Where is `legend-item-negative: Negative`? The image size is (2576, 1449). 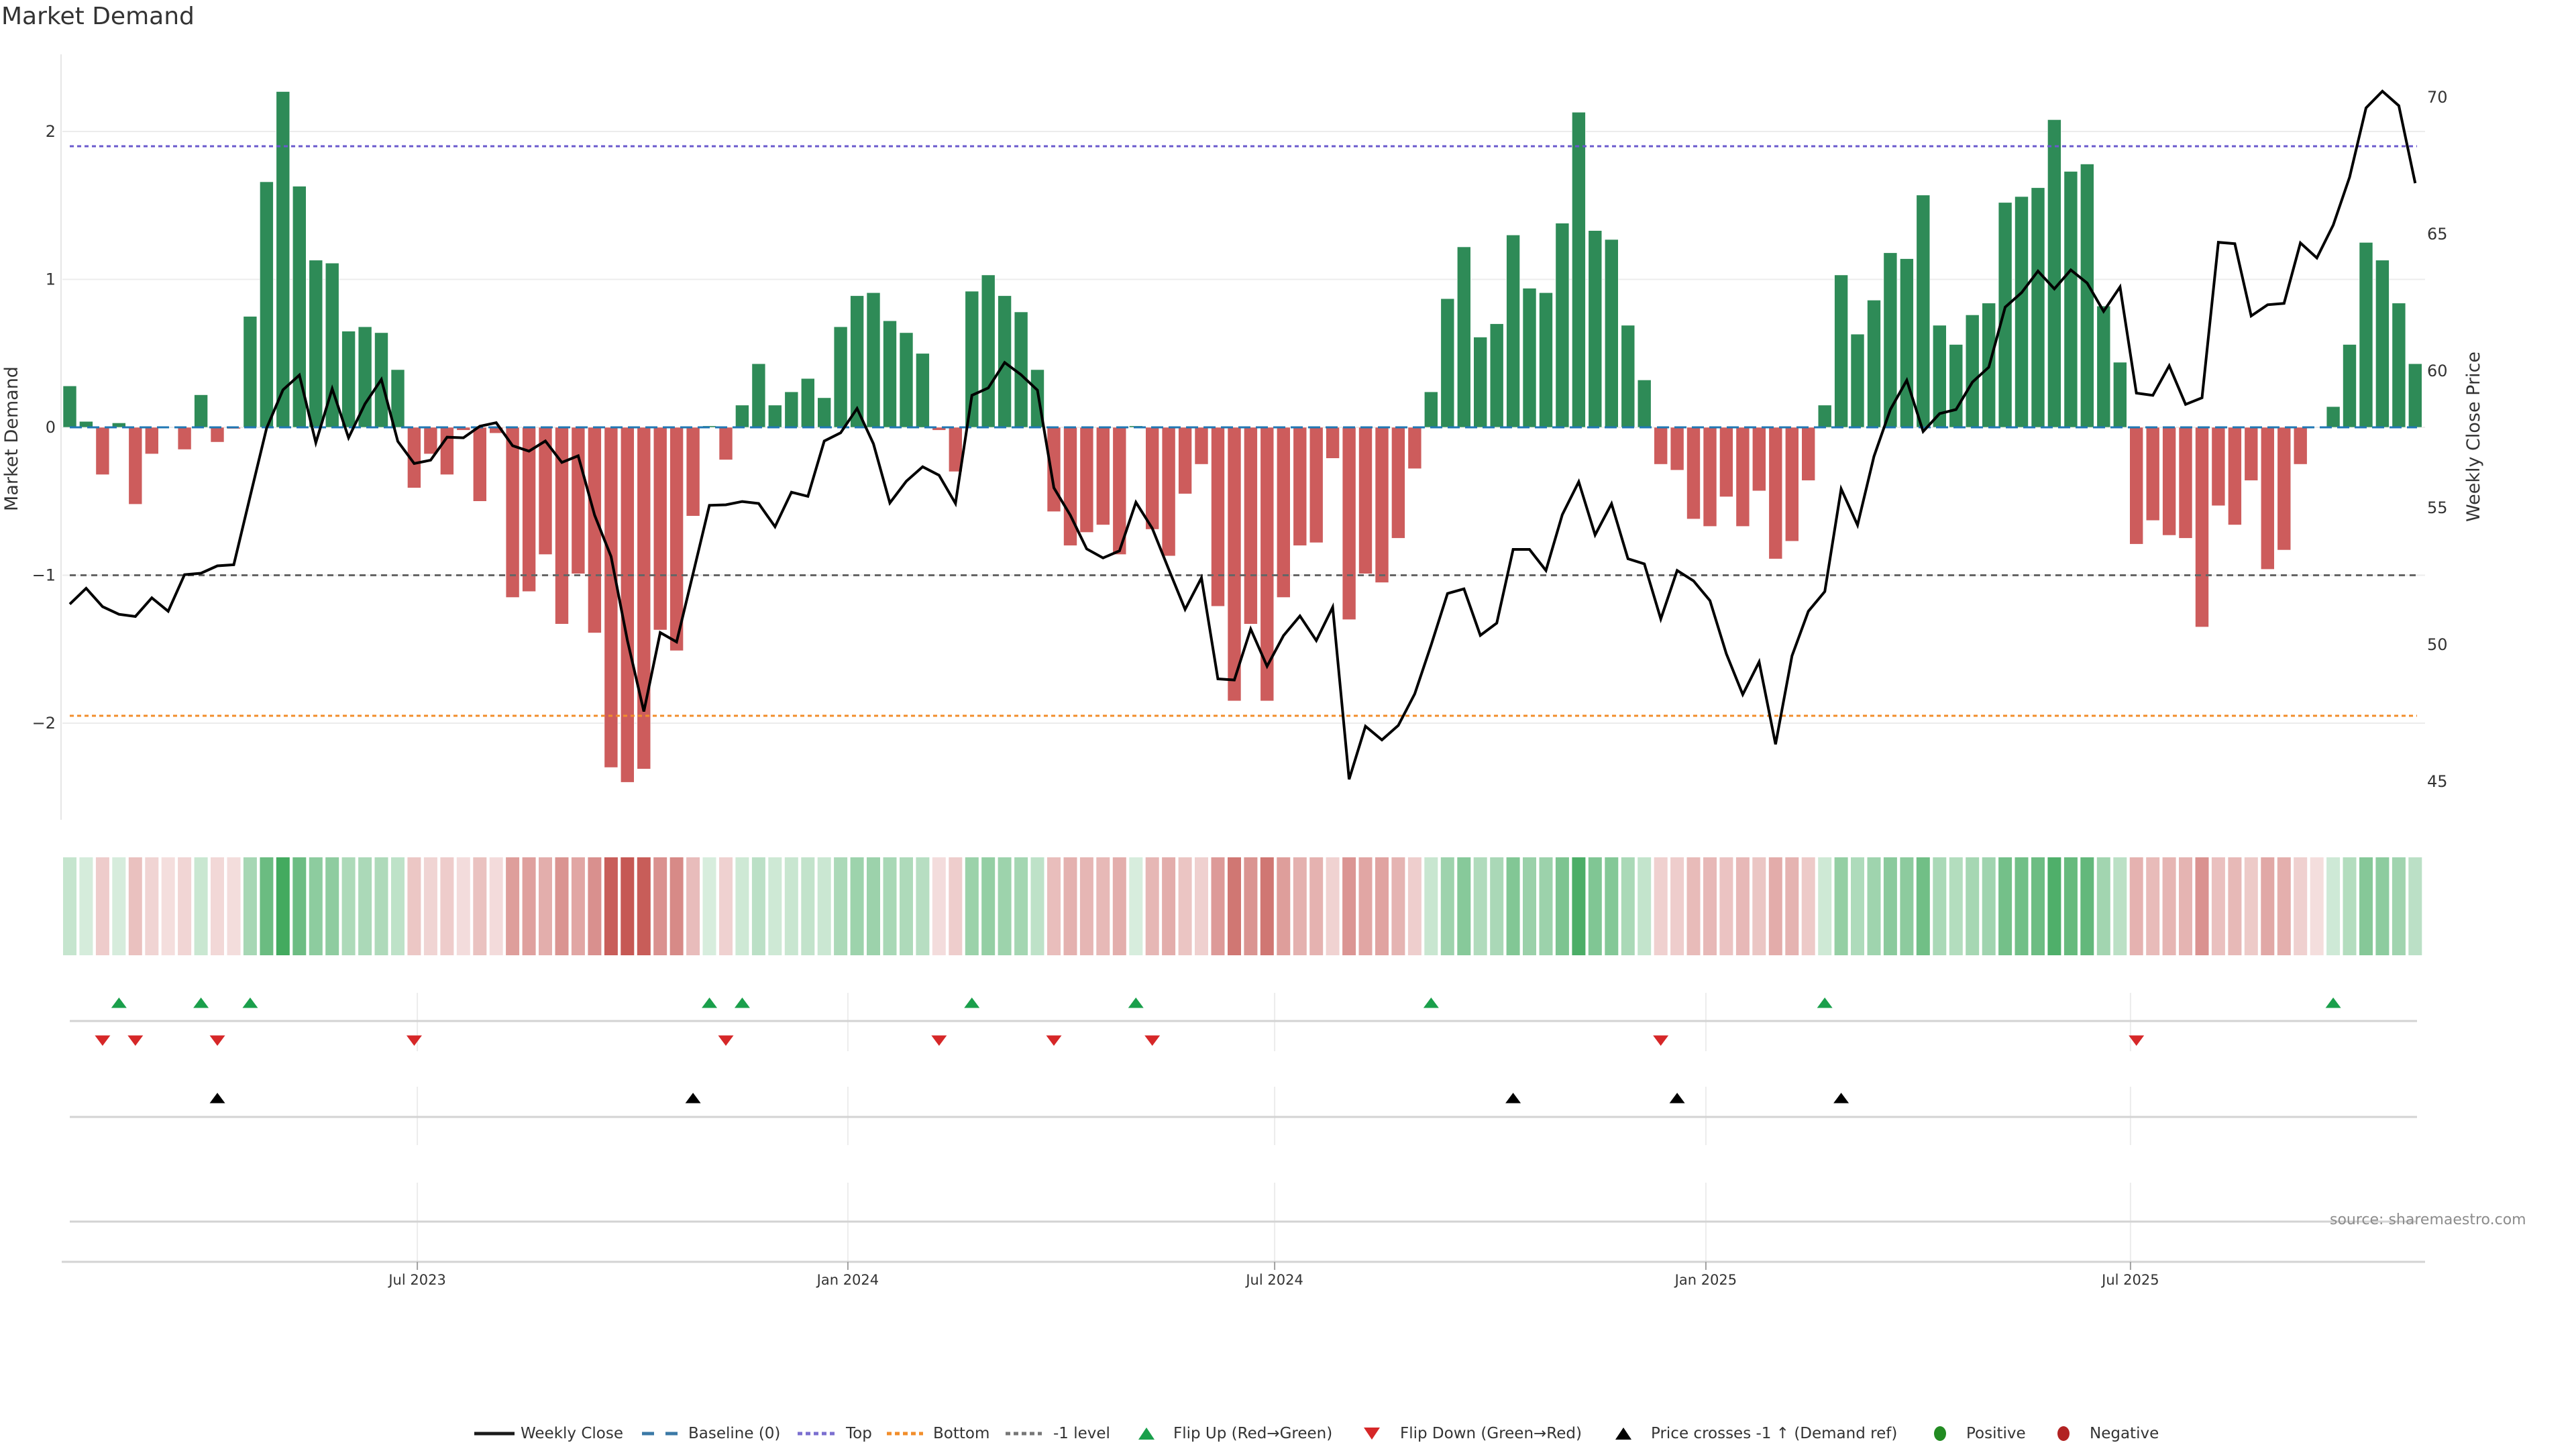
legend-item-negative: Negative is located at coordinates (2108, 1433).